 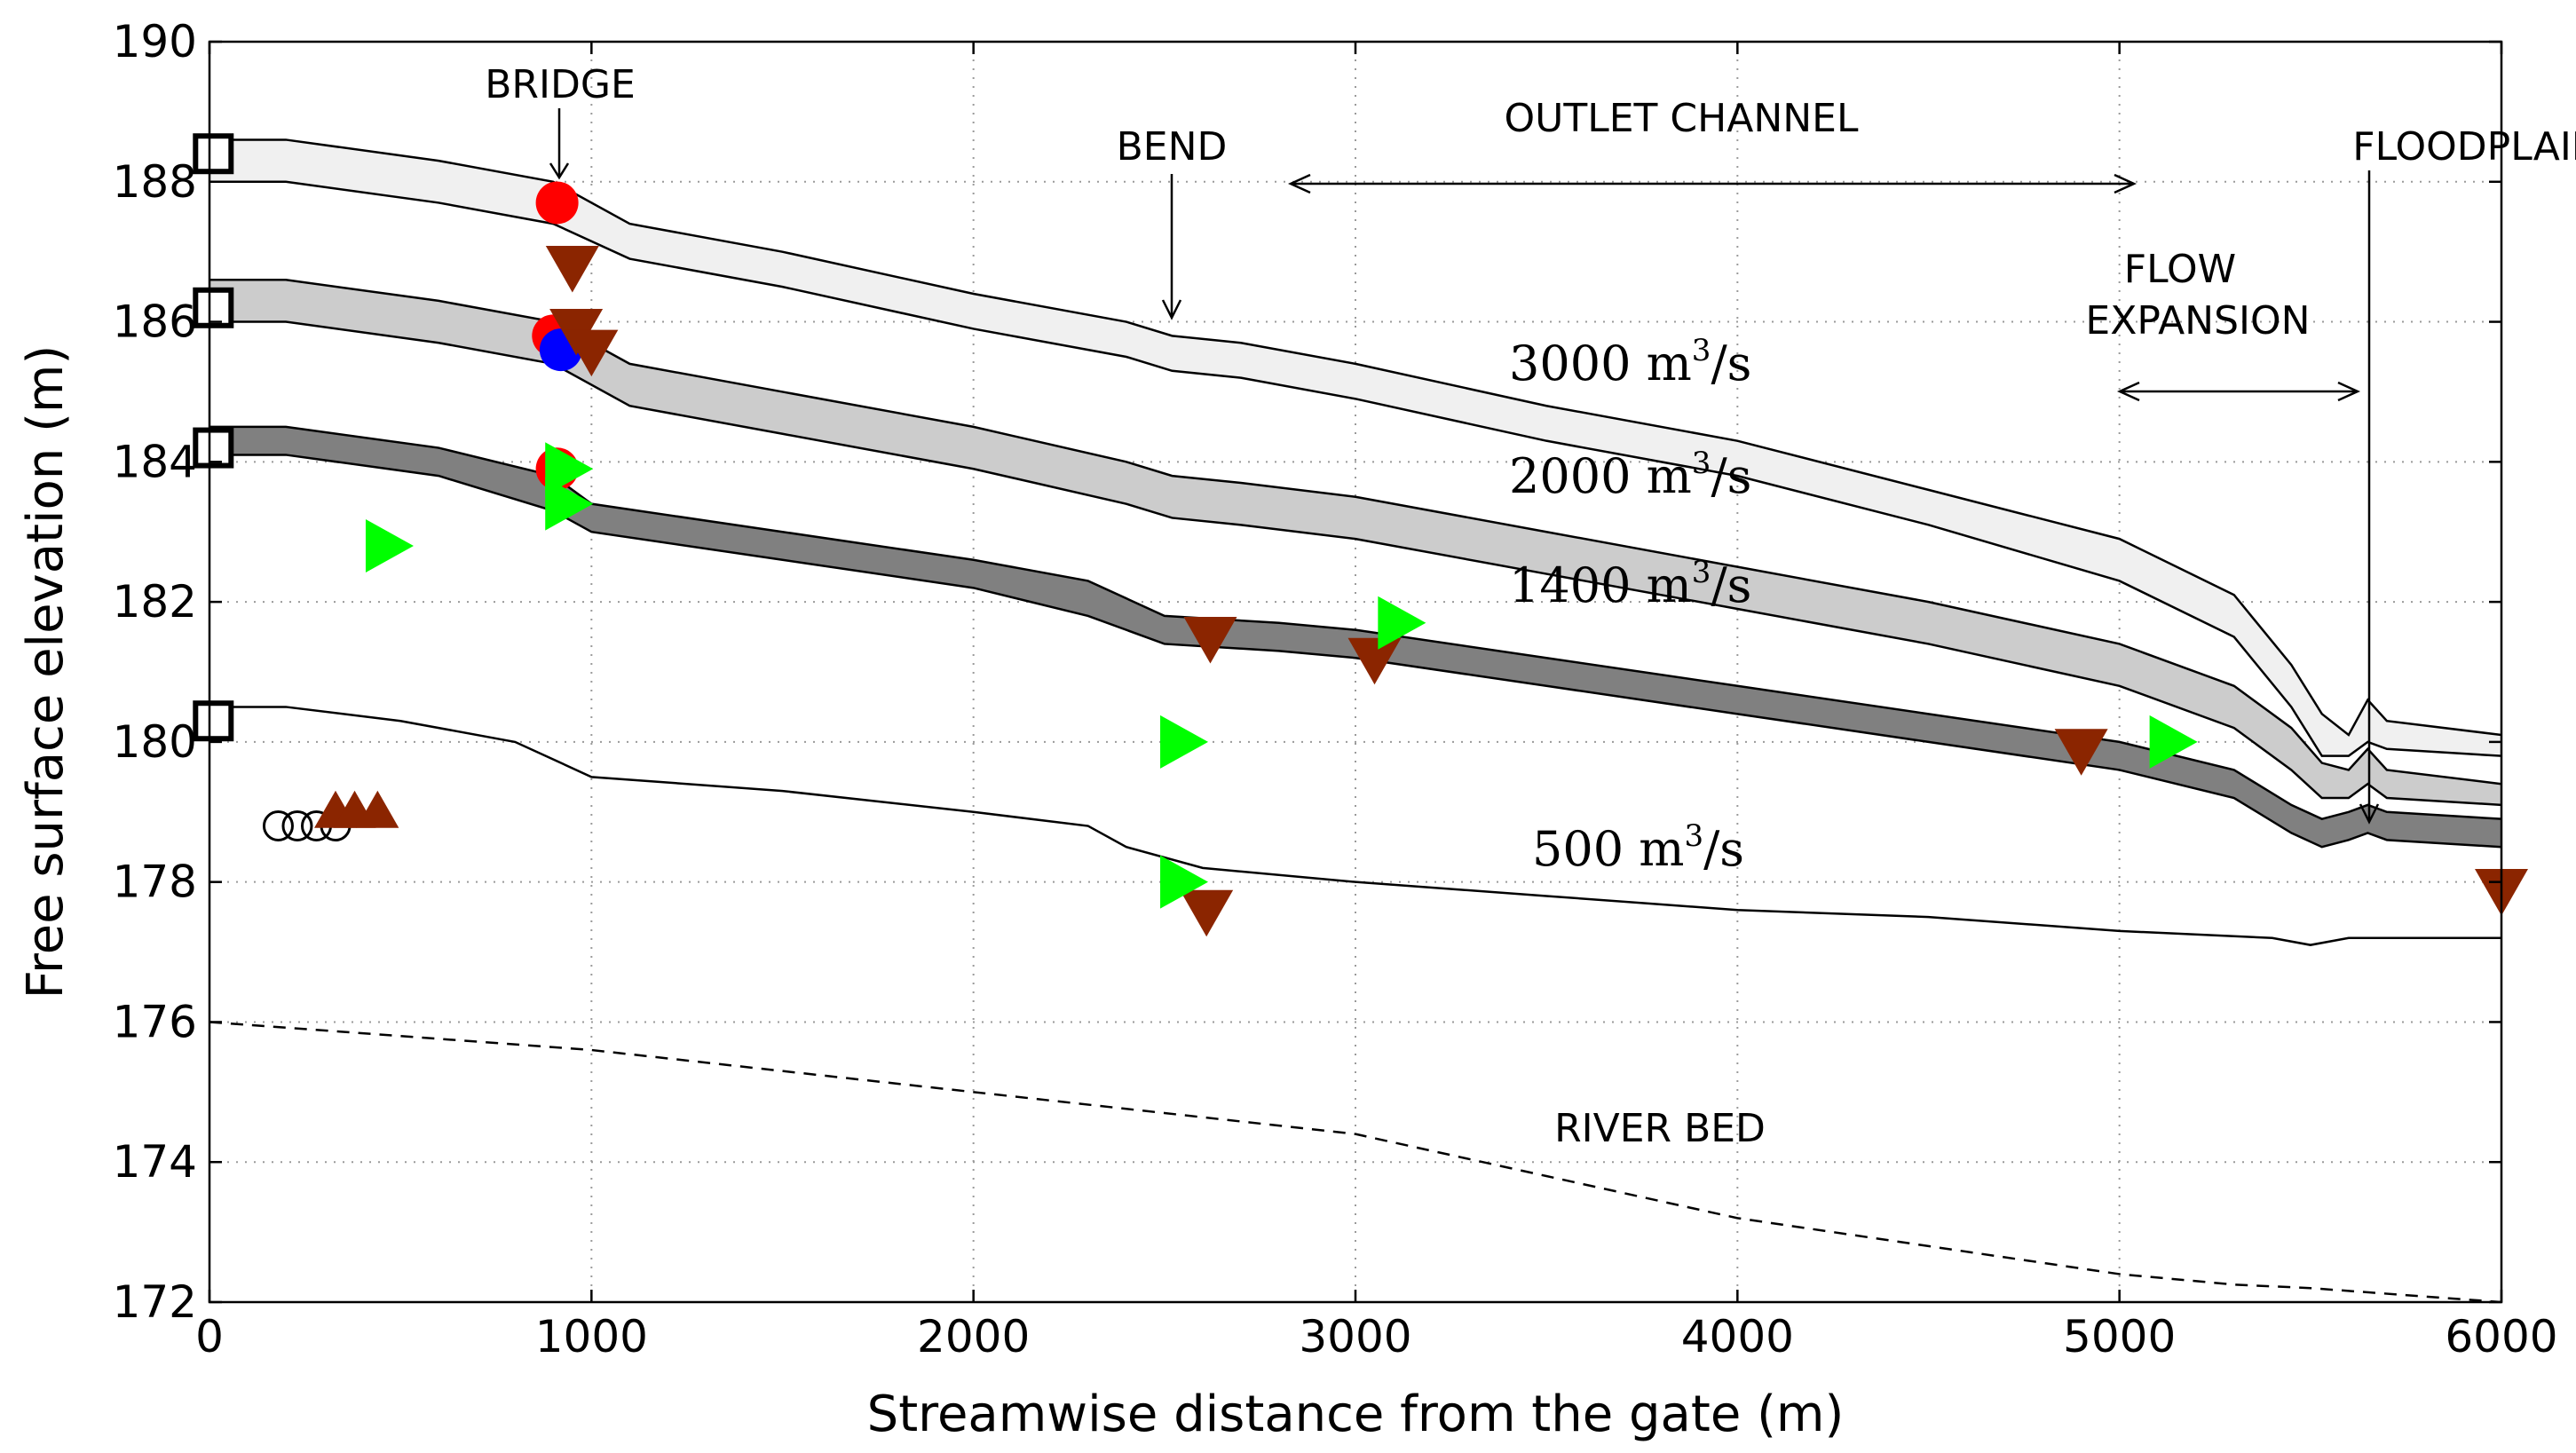 What do you see at coordinates (1299, 183) in the screenshot?
I see `outlet-arrowhead-left` at bounding box center [1299, 183].